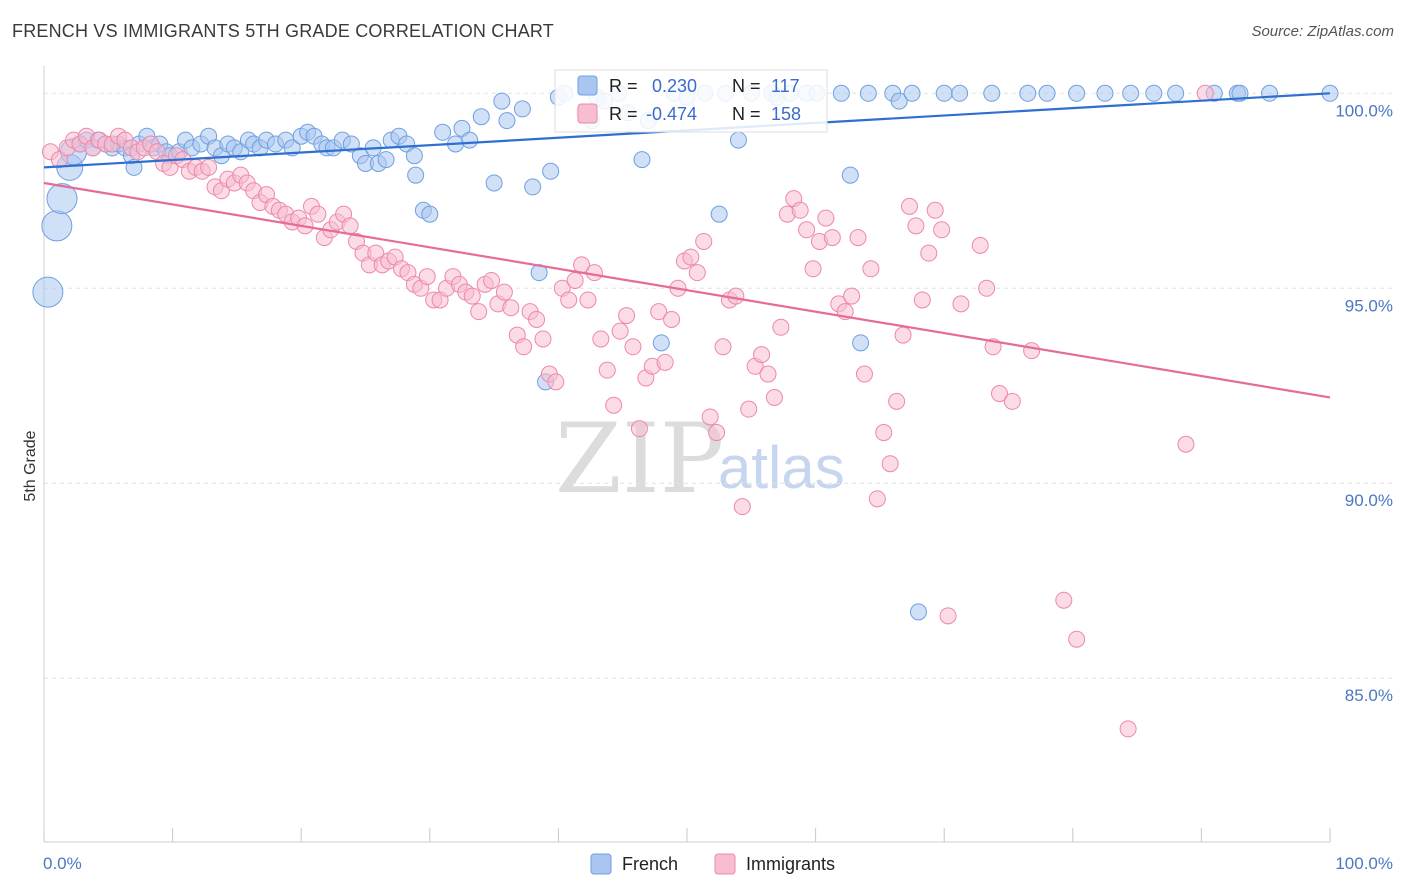 This screenshot has width=1406, height=892. Describe the element at coordinates (1369, 695) in the screenshot. I see `y-tick-label: 85.0%` at that location.